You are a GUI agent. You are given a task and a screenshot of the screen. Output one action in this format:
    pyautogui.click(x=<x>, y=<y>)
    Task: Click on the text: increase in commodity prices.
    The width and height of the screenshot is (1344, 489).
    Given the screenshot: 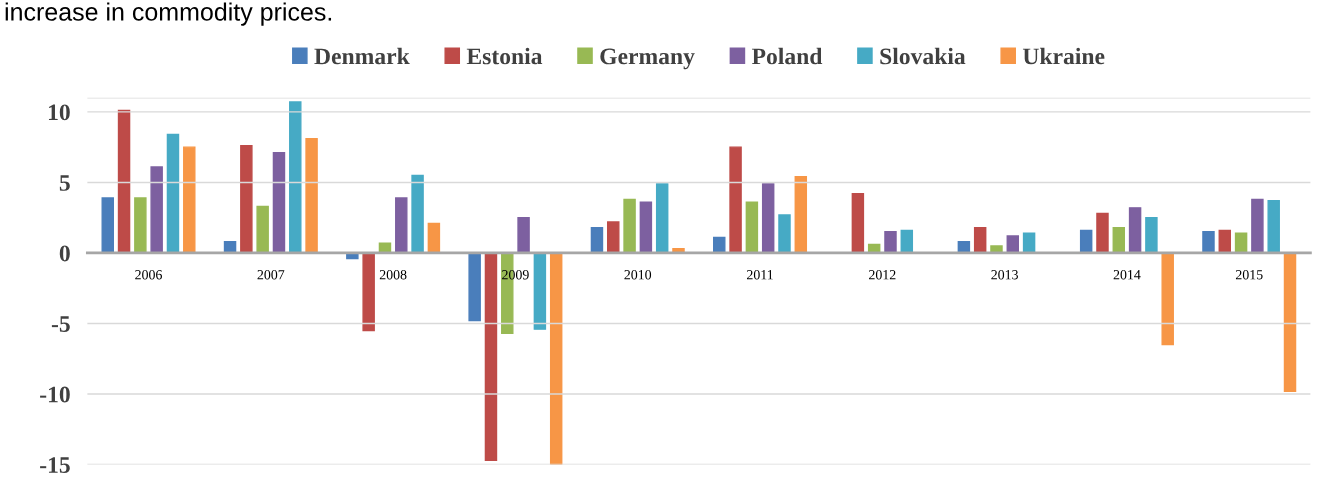 What is the action you would take?
    pyautogui.click(x=168, y=14)
    